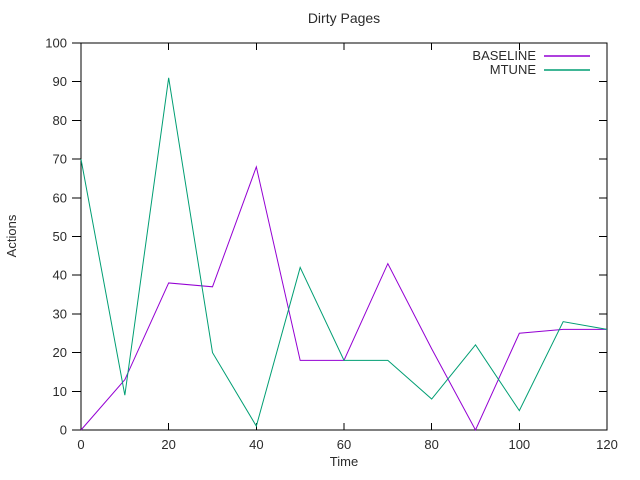 The width and height of the screenshot is (640, 480). I want to click on y-tick-label: 100, so click(56, 43).